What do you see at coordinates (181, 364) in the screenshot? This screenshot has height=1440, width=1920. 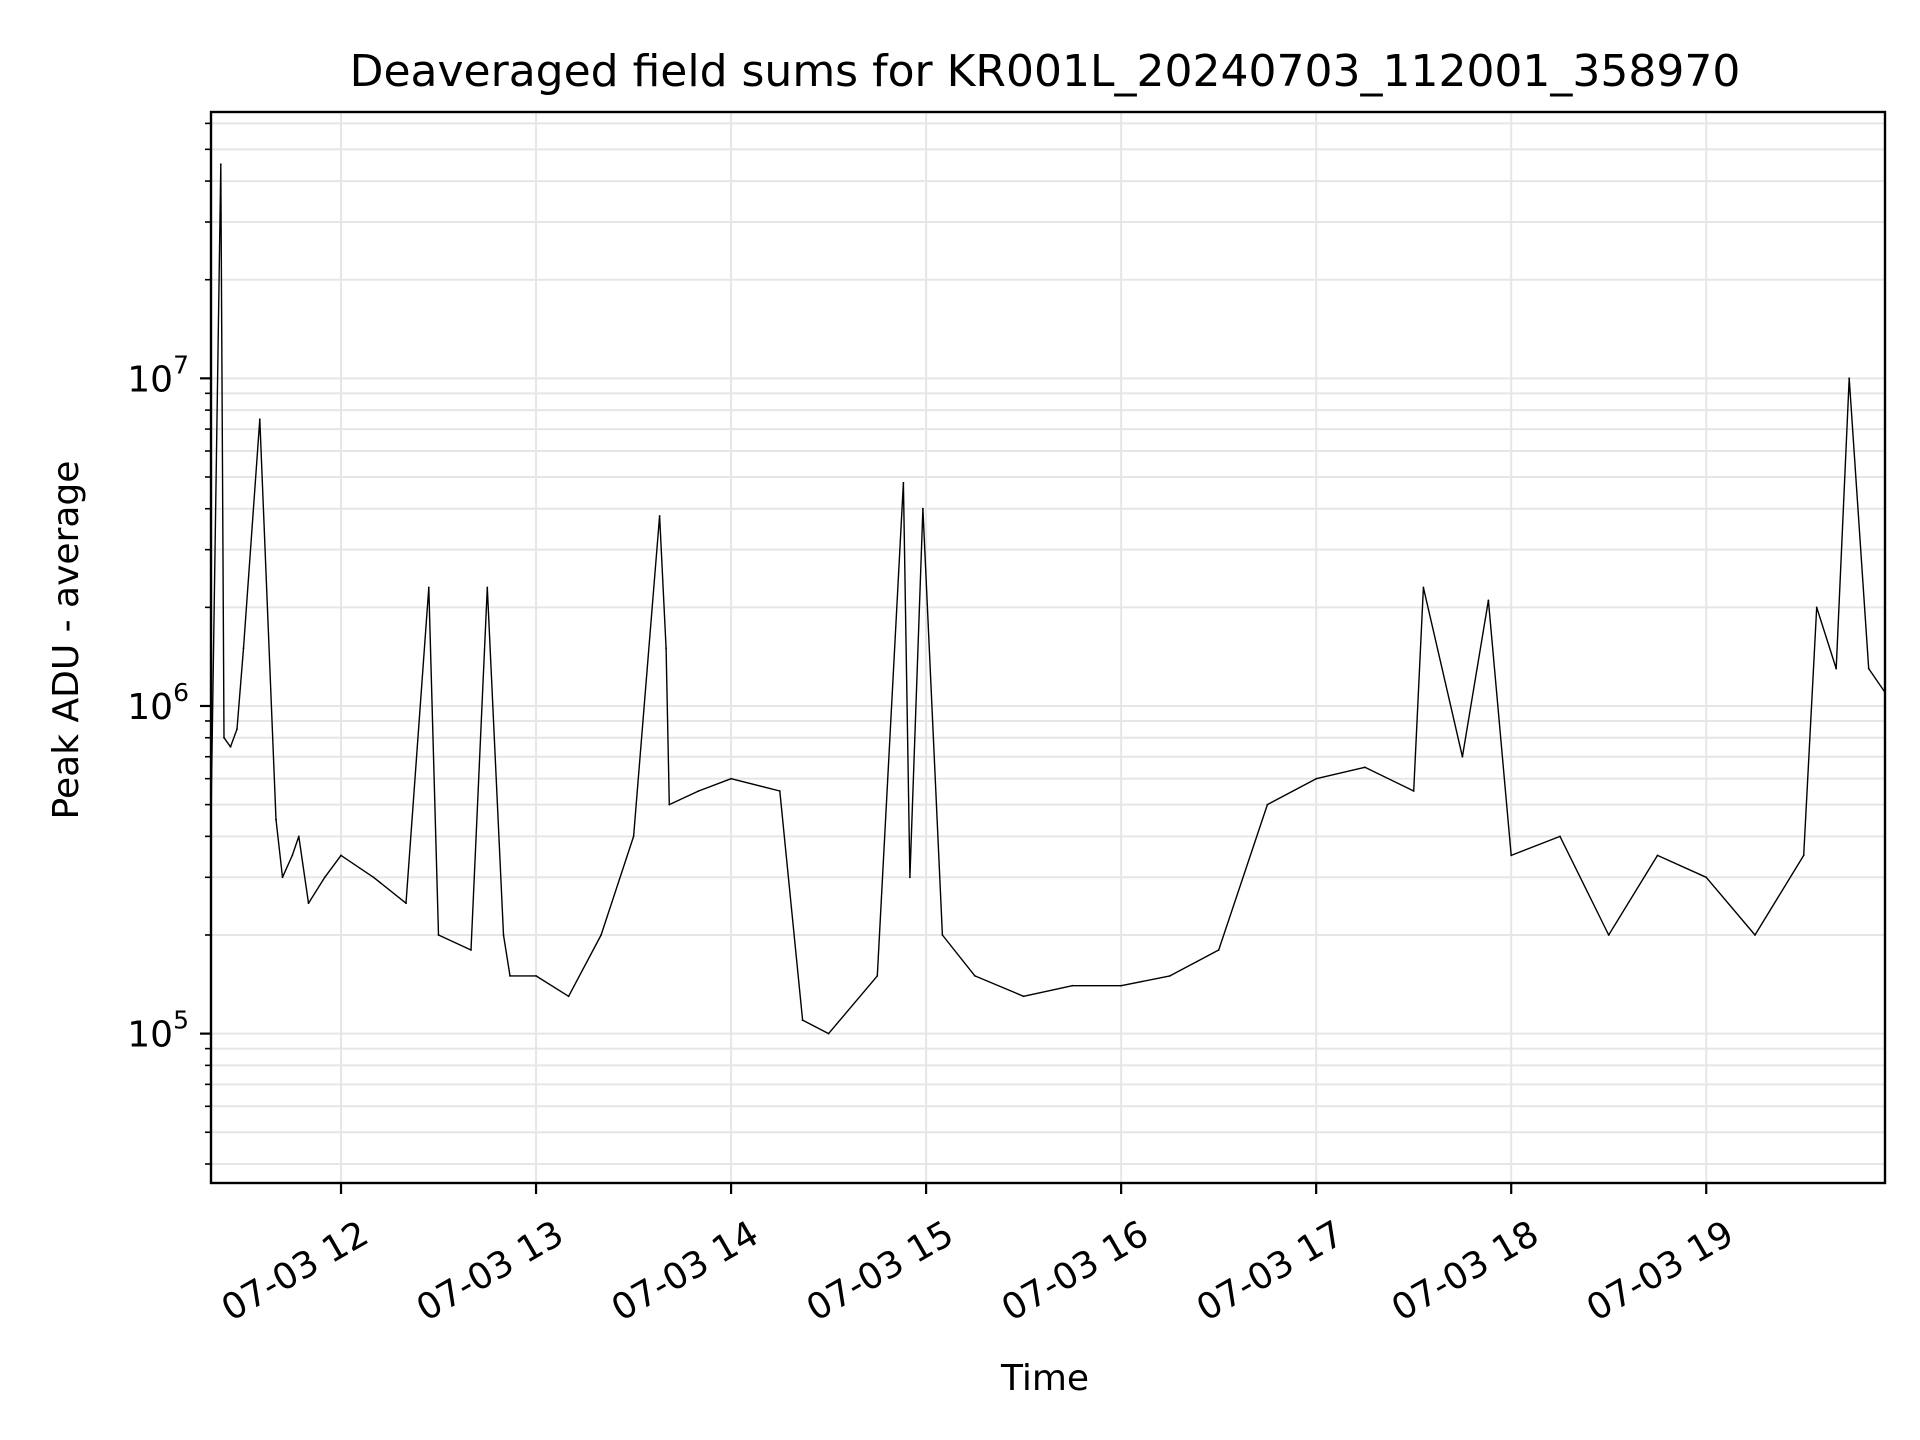 I see `y-tick-exponent: 7` at bounding box center [181, 364].